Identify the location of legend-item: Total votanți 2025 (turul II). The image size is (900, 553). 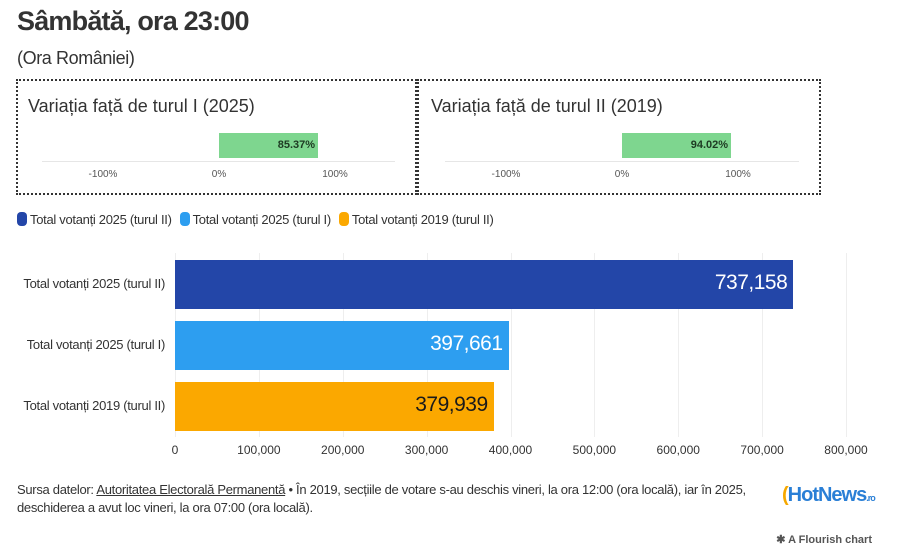
(94, 219).